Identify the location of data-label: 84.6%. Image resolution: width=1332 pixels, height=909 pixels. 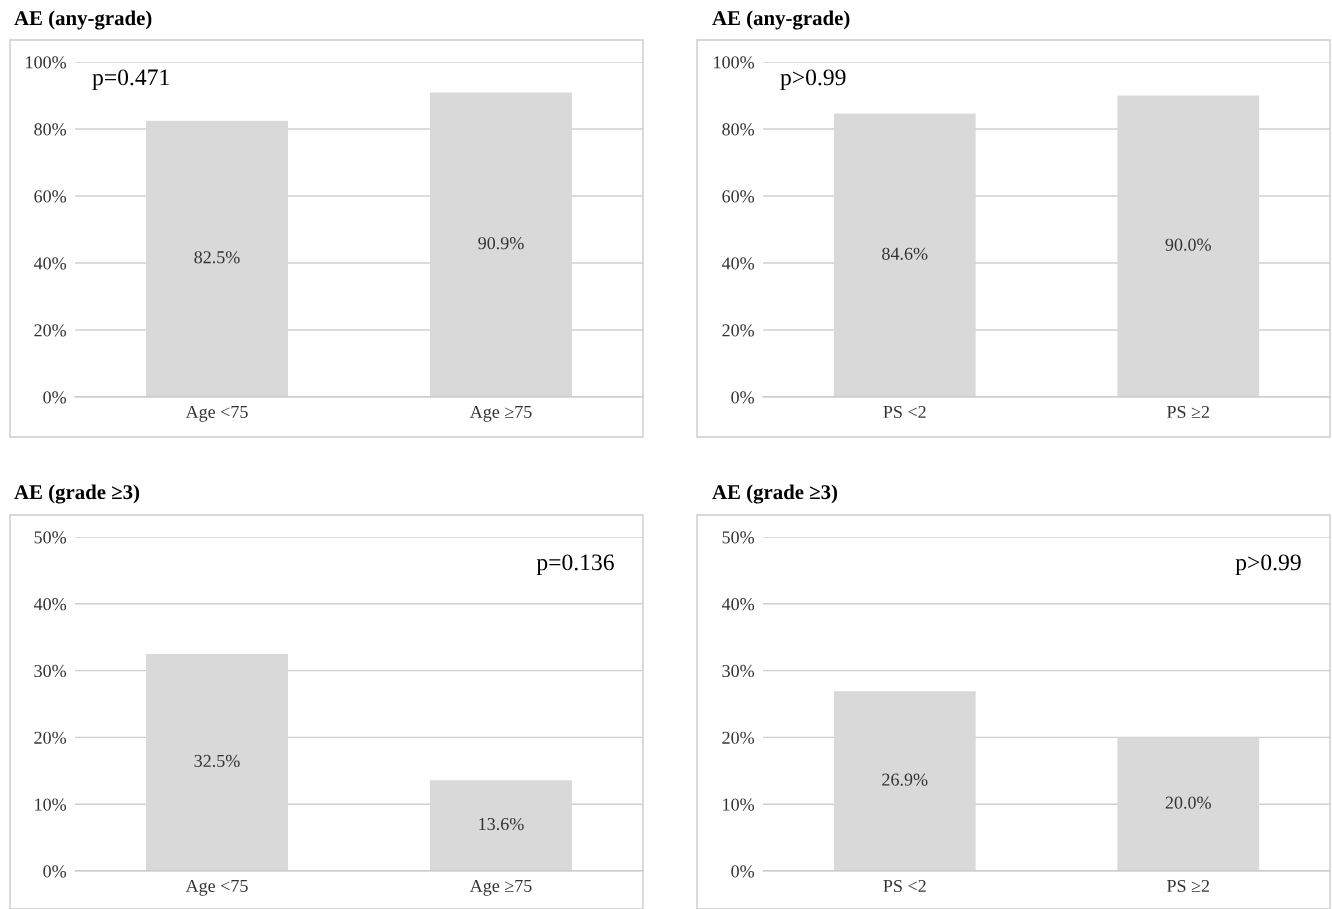
(905, 253).